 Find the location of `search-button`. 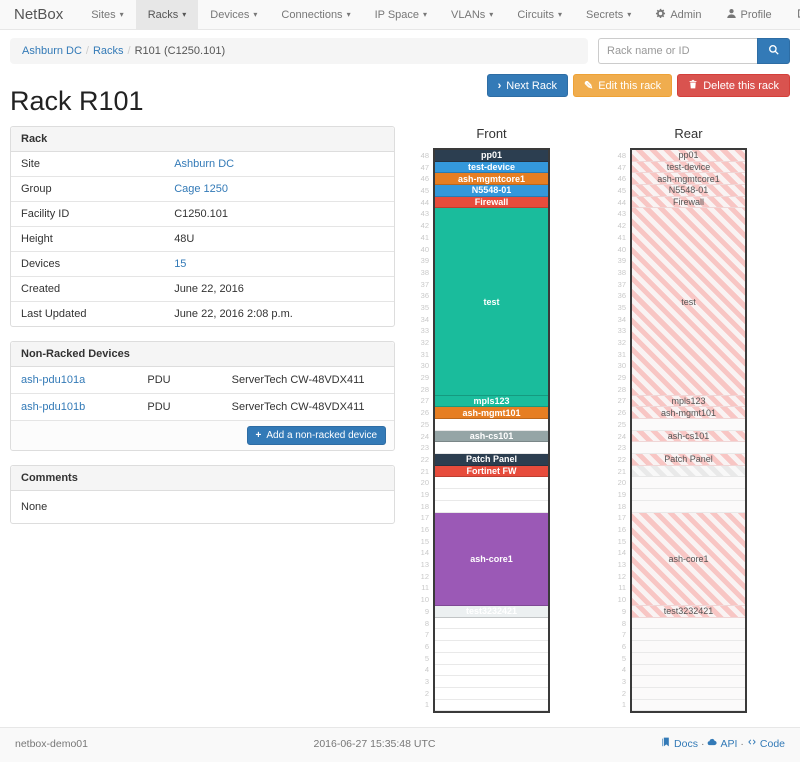

search-button is located at coordinates (773, 51).